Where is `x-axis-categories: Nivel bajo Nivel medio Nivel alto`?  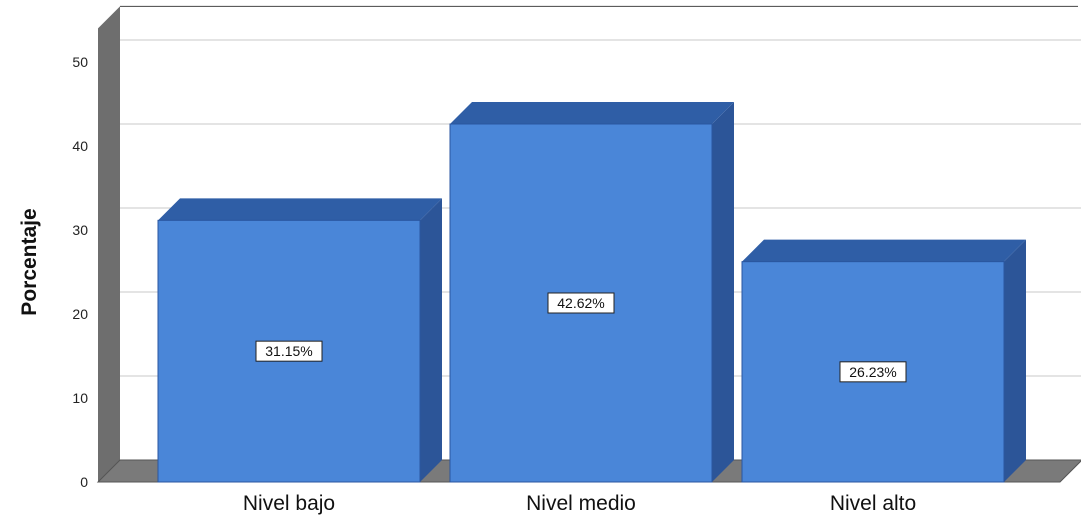 x-axis-categories: Nivel bajo Nivel medio Nivel alto is located at coordinates (579, 503).